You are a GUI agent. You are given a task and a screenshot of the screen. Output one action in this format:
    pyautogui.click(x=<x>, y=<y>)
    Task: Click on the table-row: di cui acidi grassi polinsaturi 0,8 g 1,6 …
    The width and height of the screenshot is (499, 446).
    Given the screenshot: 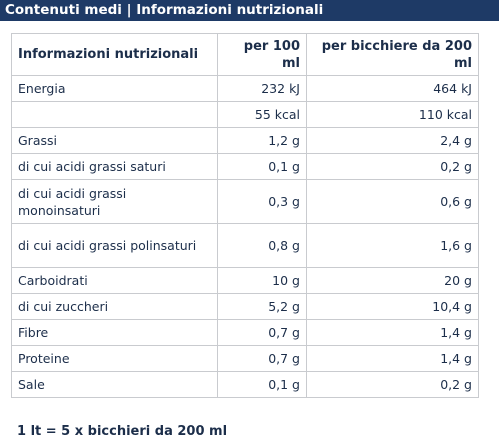 What is the action you would take?
    pyautogui.click(x=245, y=245)
    